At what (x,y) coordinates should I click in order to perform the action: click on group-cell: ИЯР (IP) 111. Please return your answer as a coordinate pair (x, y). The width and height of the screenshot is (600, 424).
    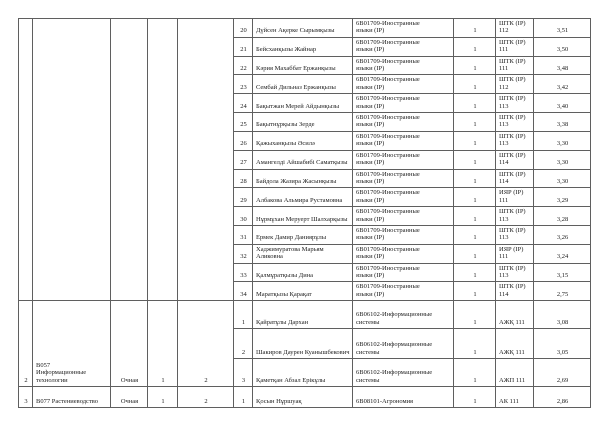
    Looking at the image, I should click on (514, 253).